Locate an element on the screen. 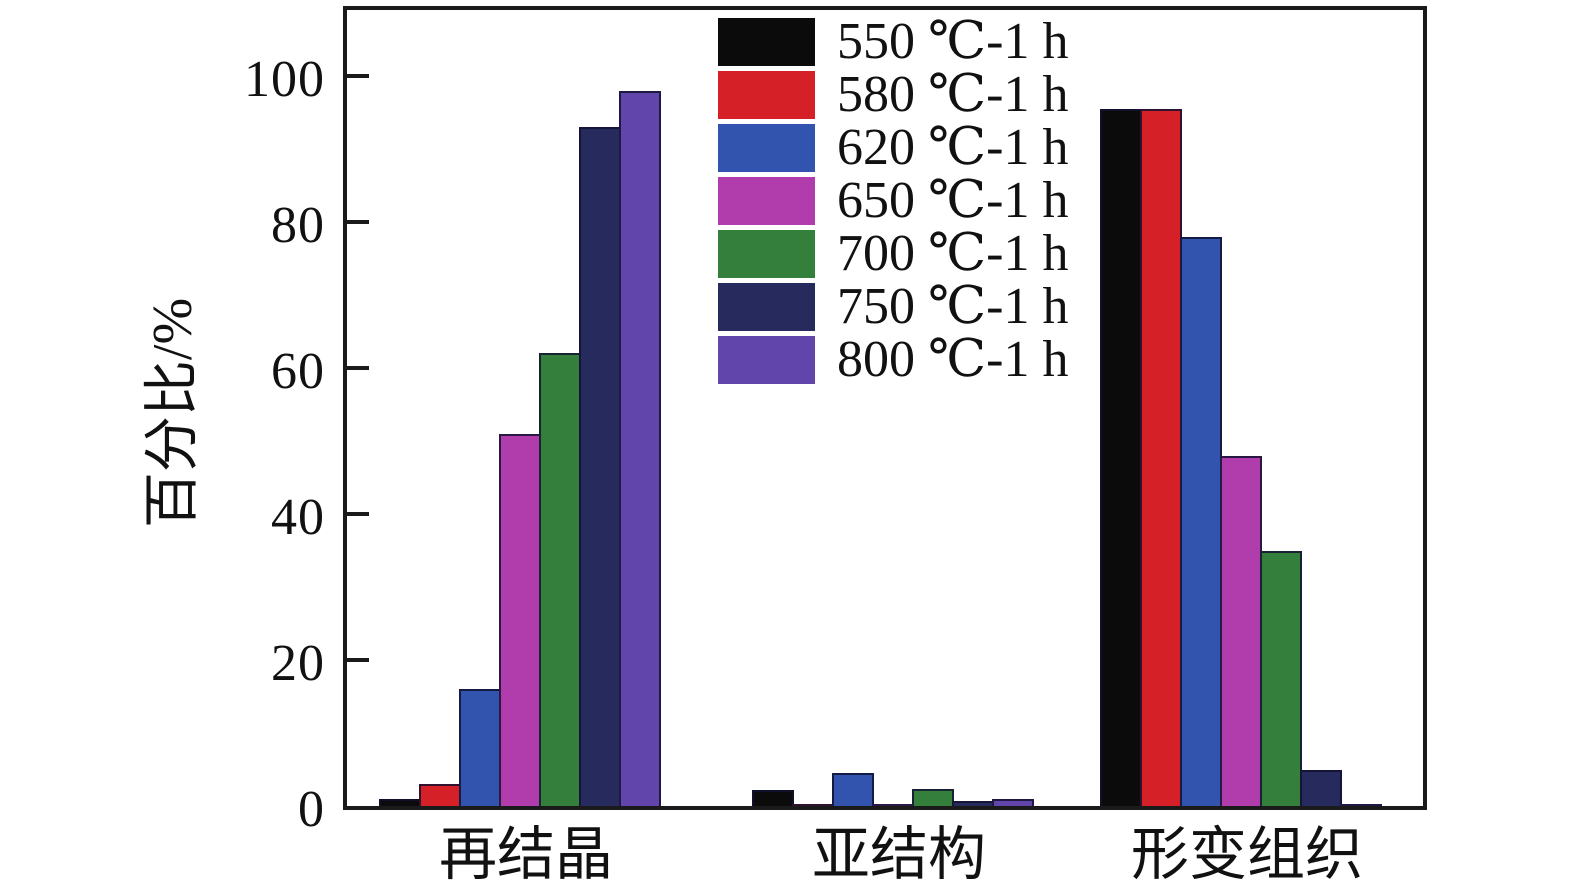 The image size is (1575, 896). y-axis-tick-label: 80 is located at coordinates (298, 225).